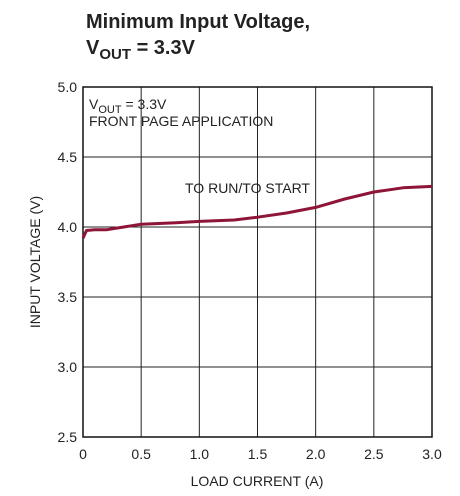  What do you see at coordinates (200, 454) in the screenshot?
I see `x-tick-label: 1.0` at bounding box center [200, 454].